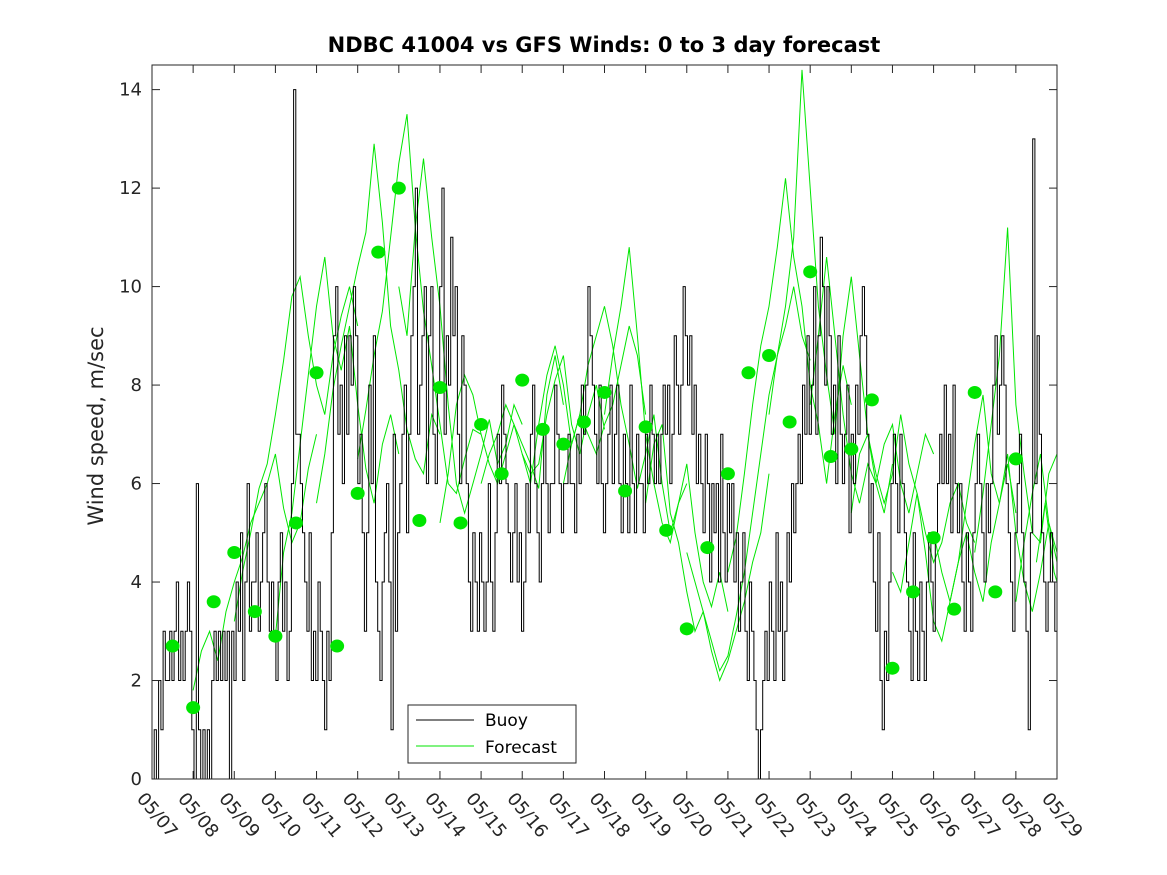  I want to click on legend-buoy-label: Buoy, so click(506, 721).